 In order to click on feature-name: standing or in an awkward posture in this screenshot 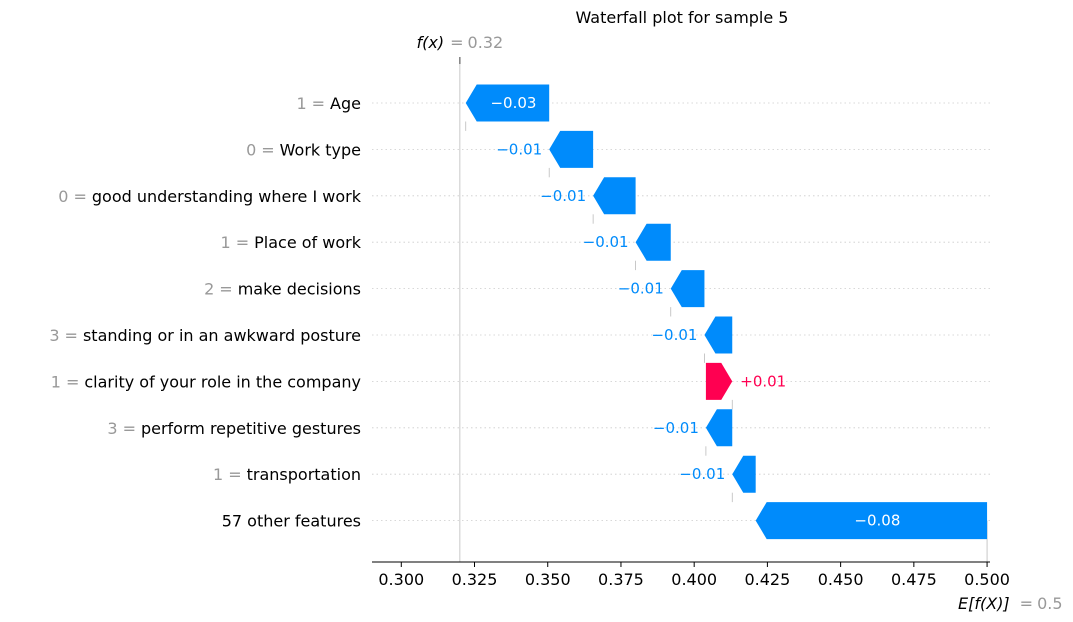, I will do `click(222, 335)`.